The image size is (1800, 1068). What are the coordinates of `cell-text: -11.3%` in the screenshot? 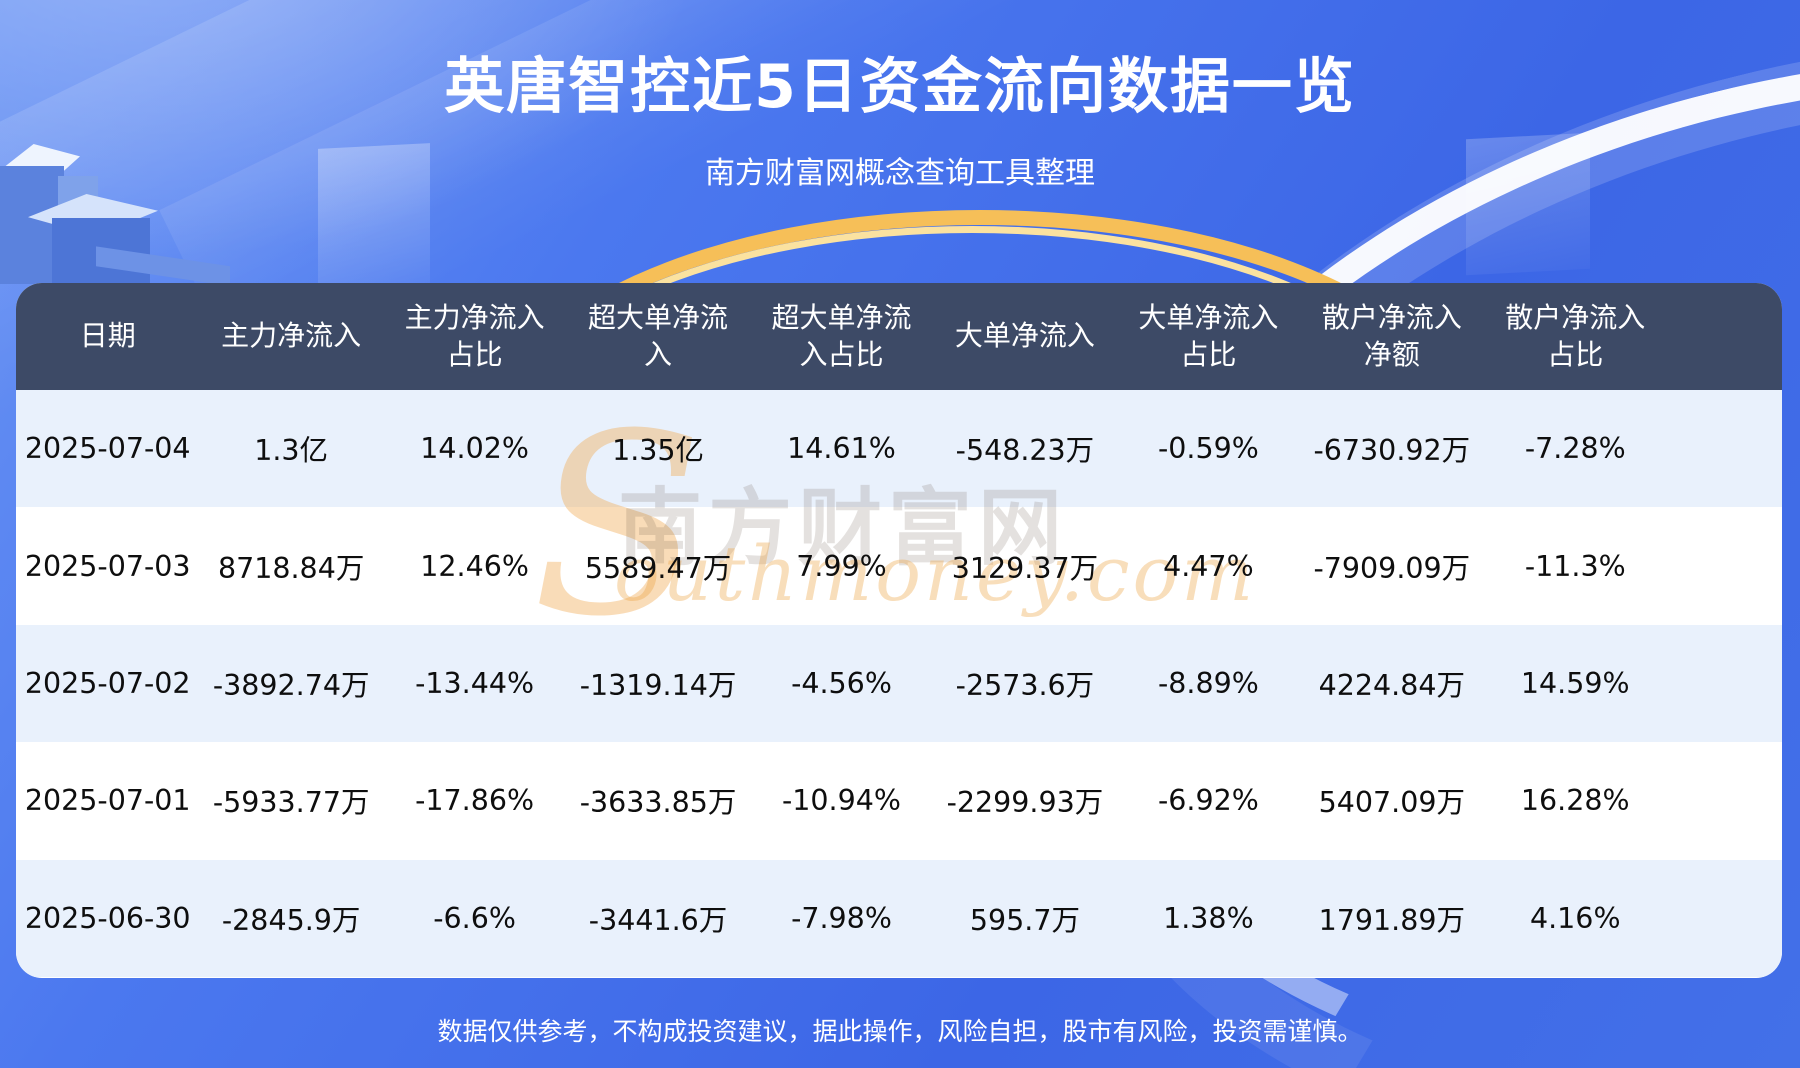 It's located at (1575, 566).